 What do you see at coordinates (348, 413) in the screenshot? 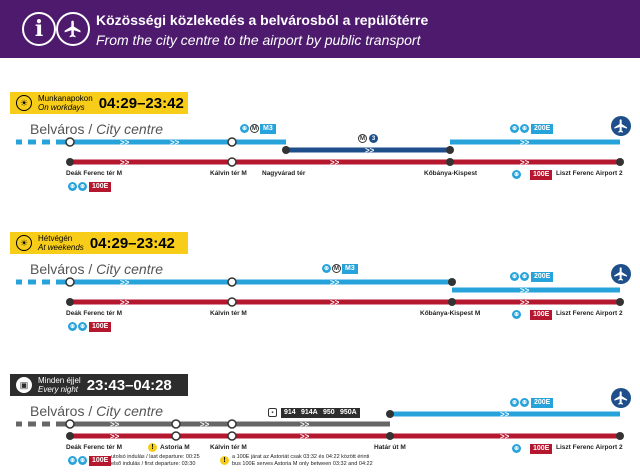
I see `night-bus-badge: 950A` at bounding box center [348, 413].